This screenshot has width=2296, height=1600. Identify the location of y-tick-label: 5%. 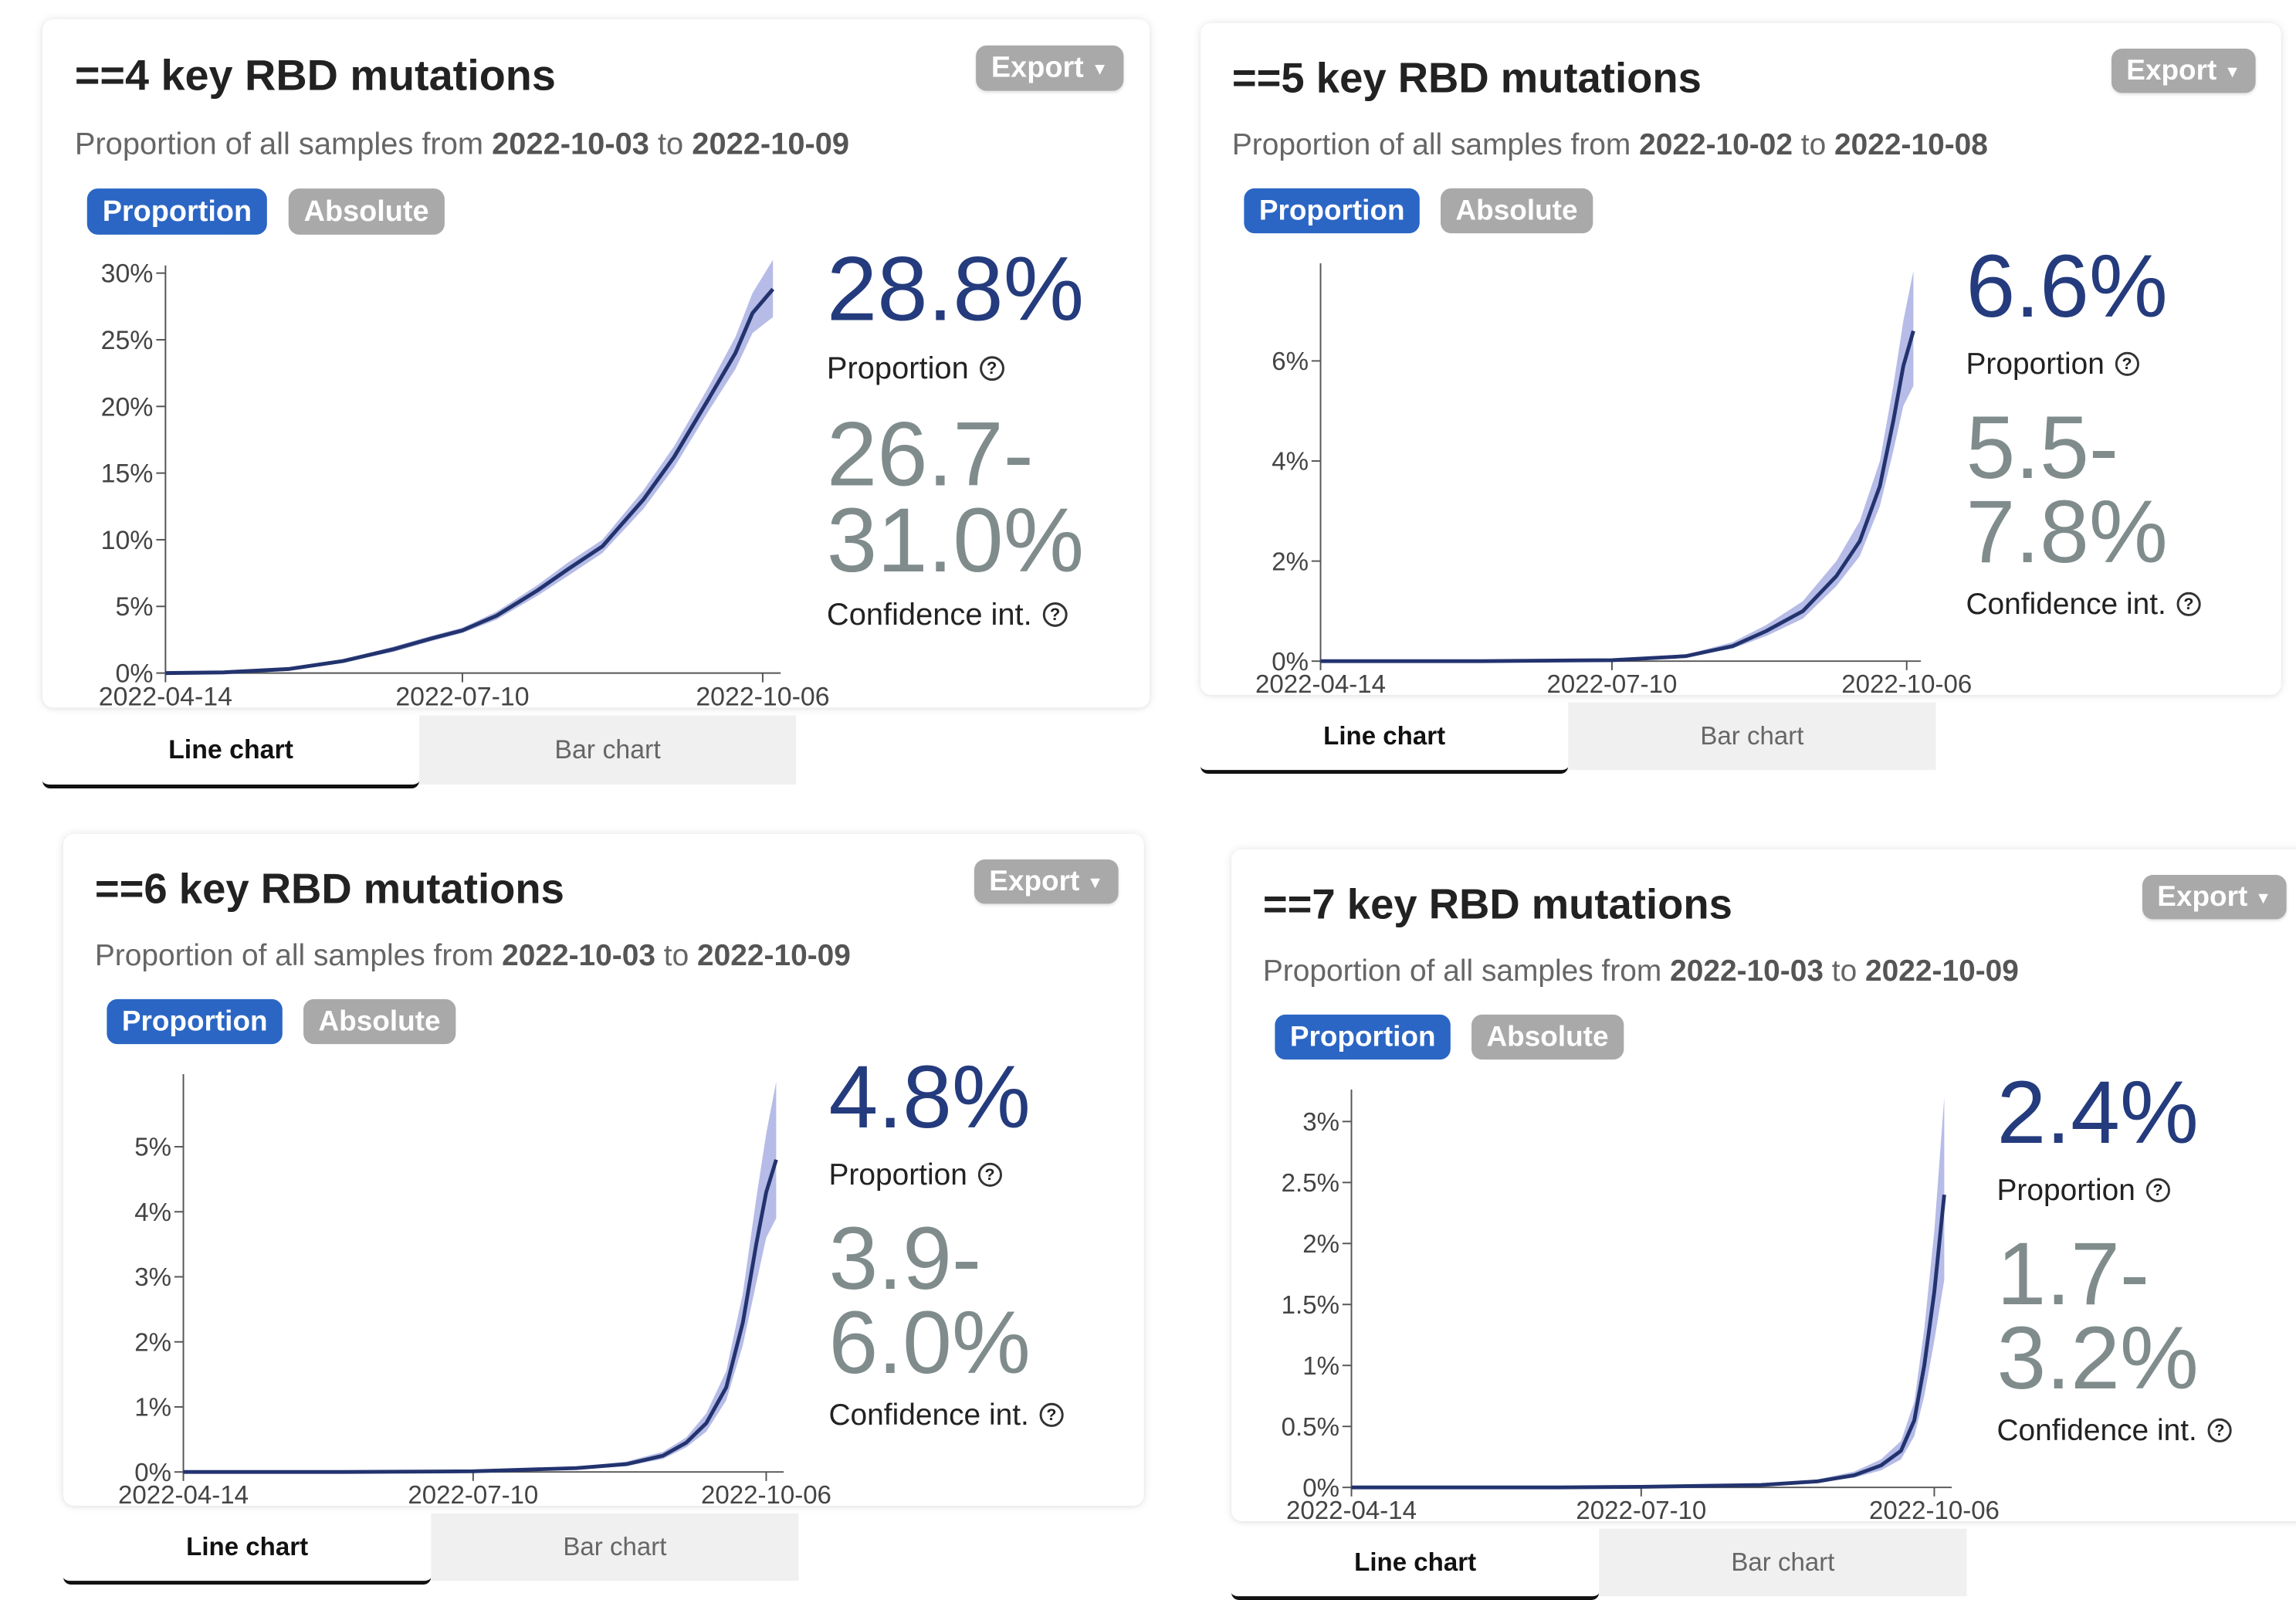
(134, 607).